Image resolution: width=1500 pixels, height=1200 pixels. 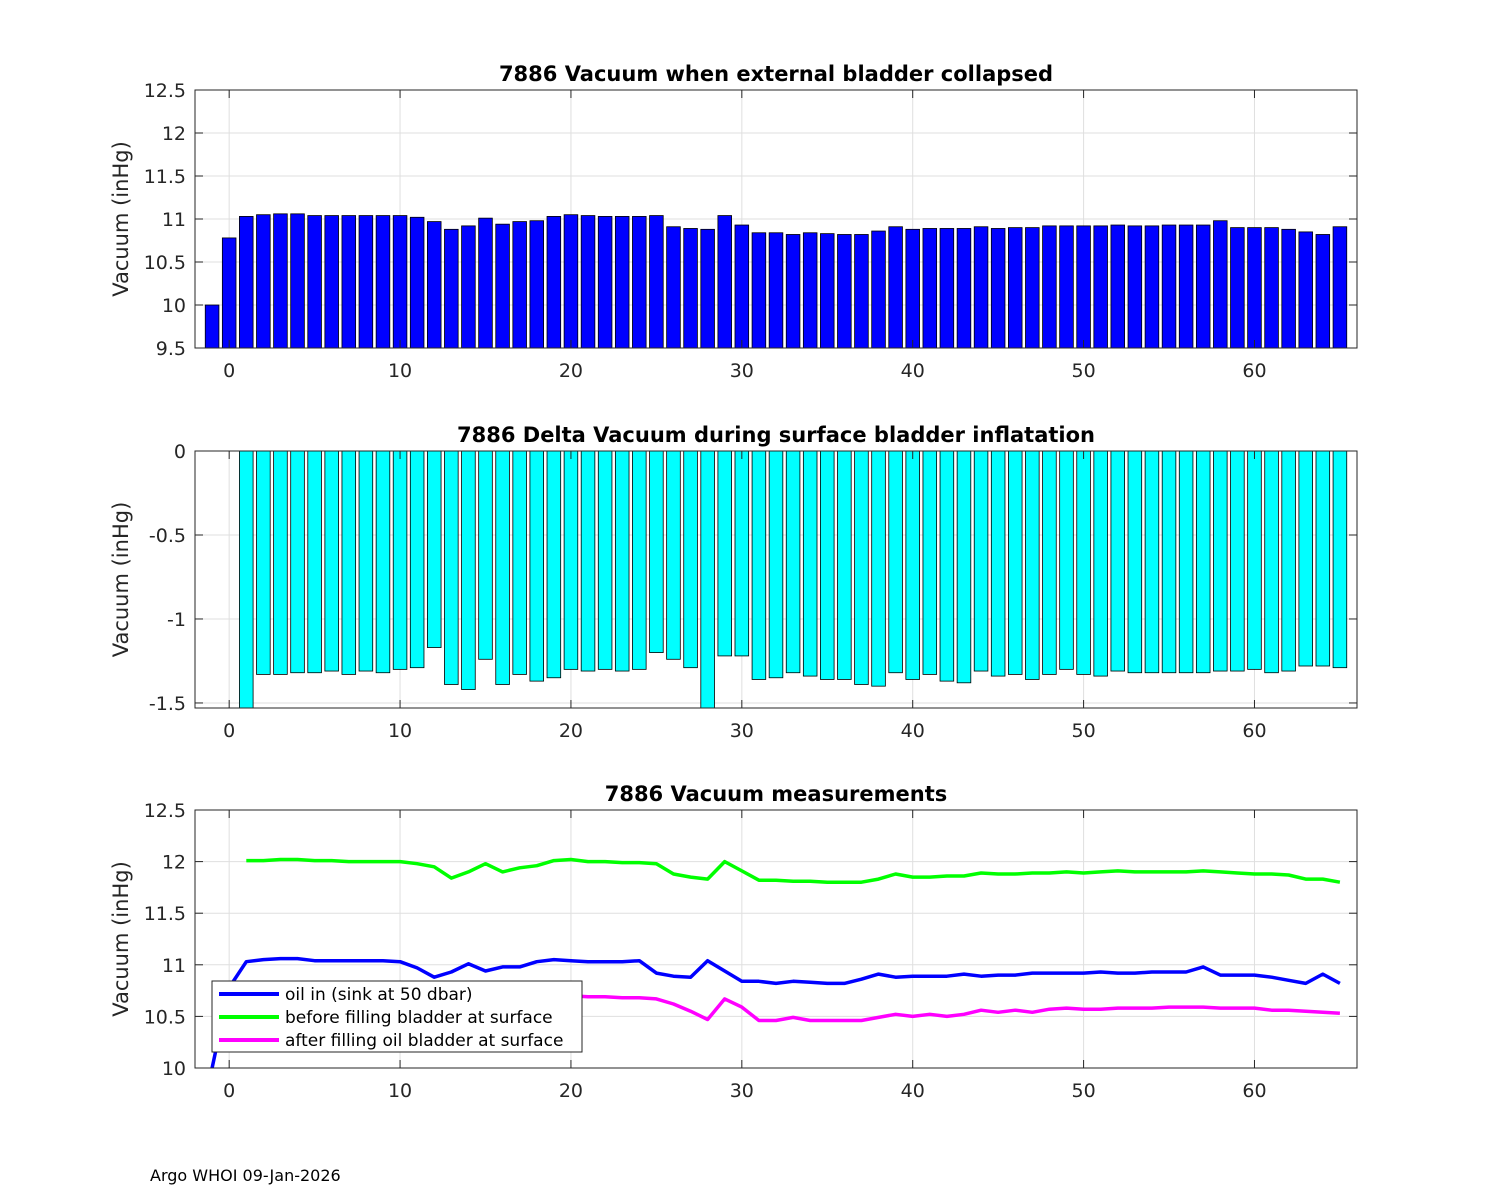 I want to click on y-tick-label: 10, so click(x=174, y=306).